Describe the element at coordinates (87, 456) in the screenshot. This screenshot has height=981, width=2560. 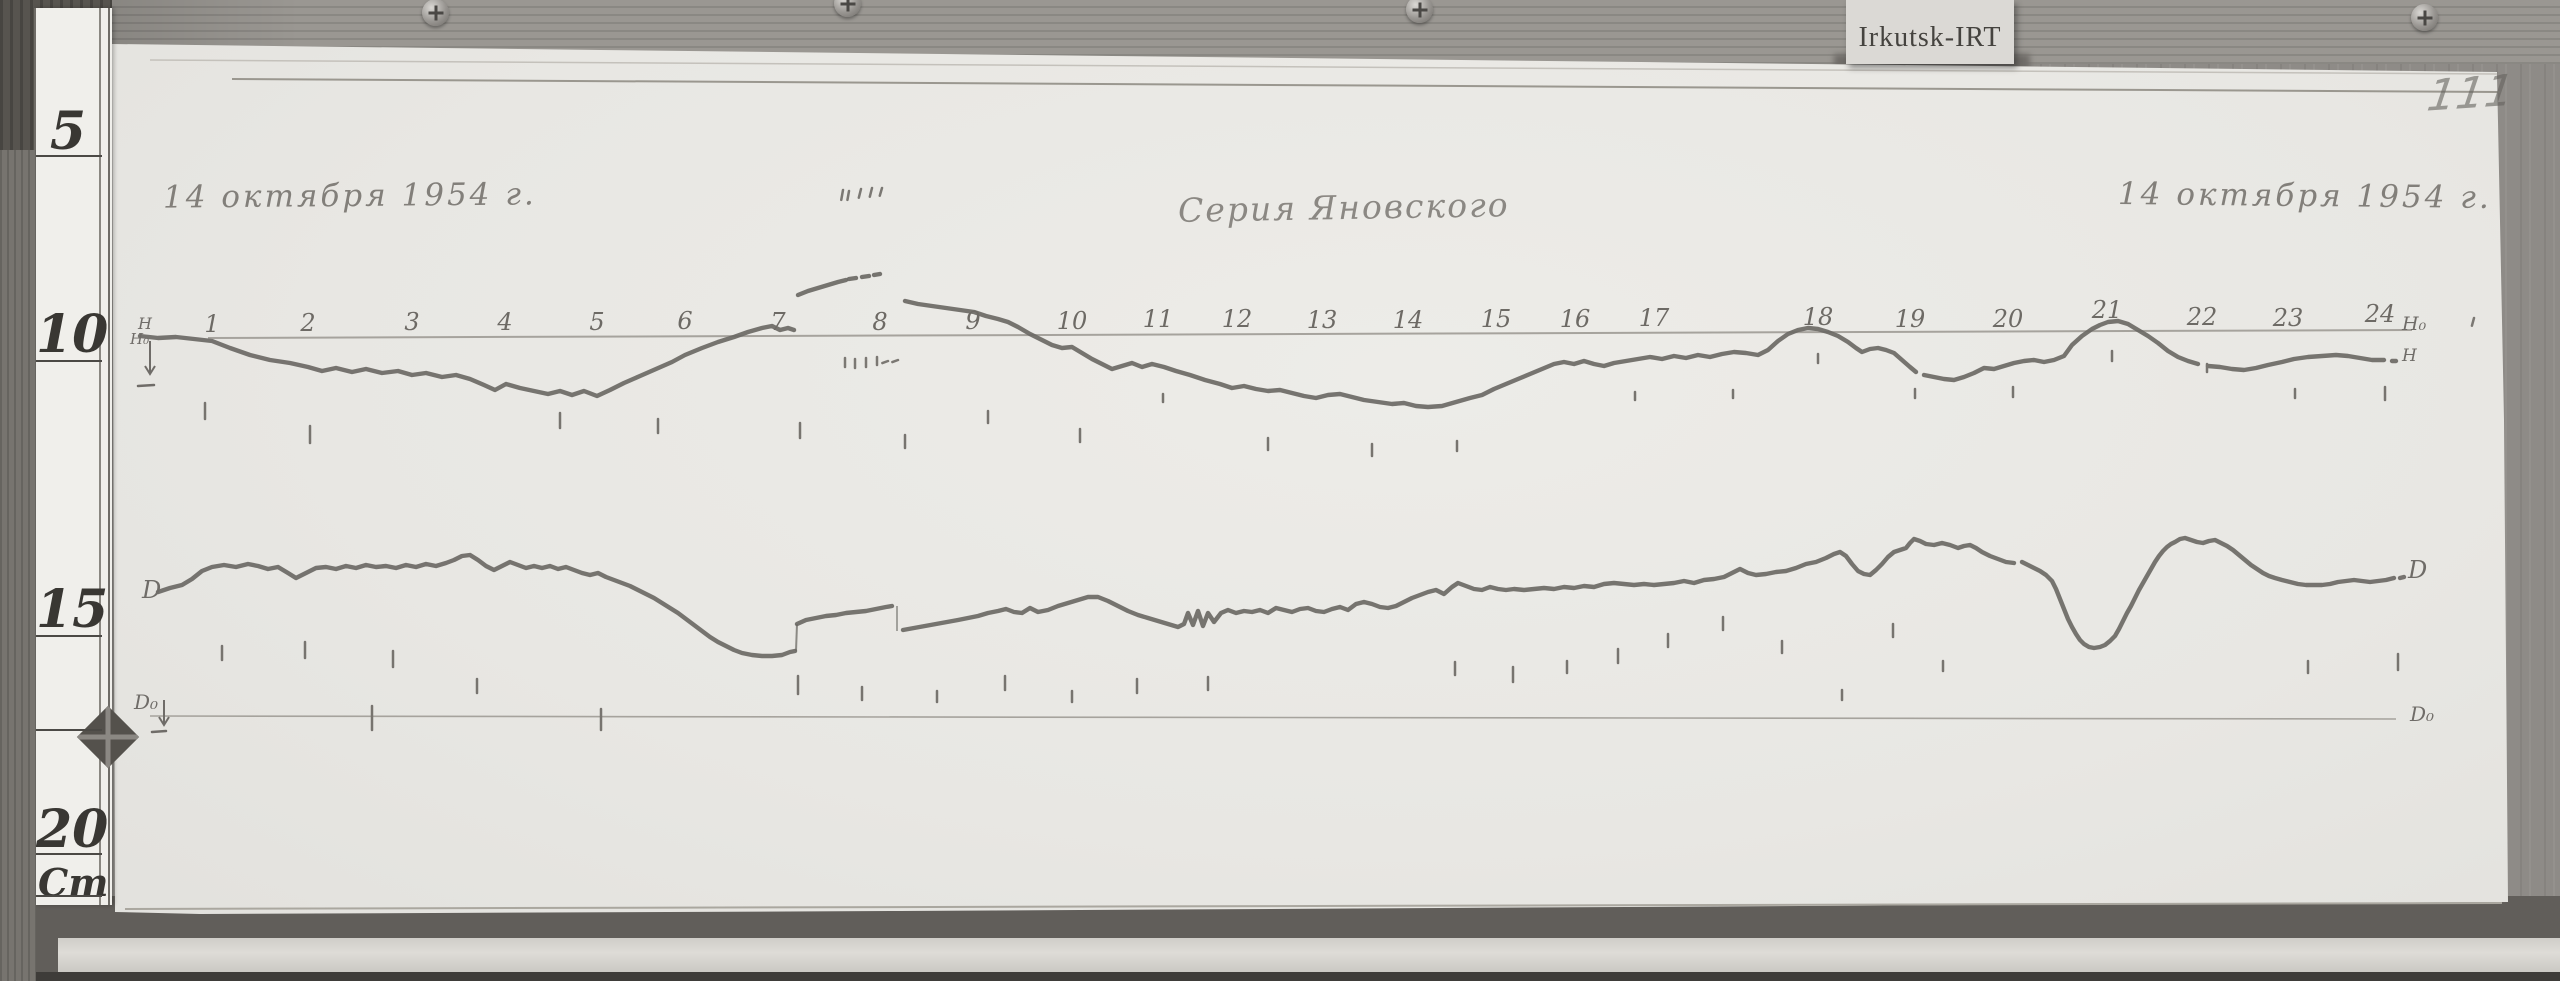
I see `photo-ruler: Cm 5 10 15 20` at that location.